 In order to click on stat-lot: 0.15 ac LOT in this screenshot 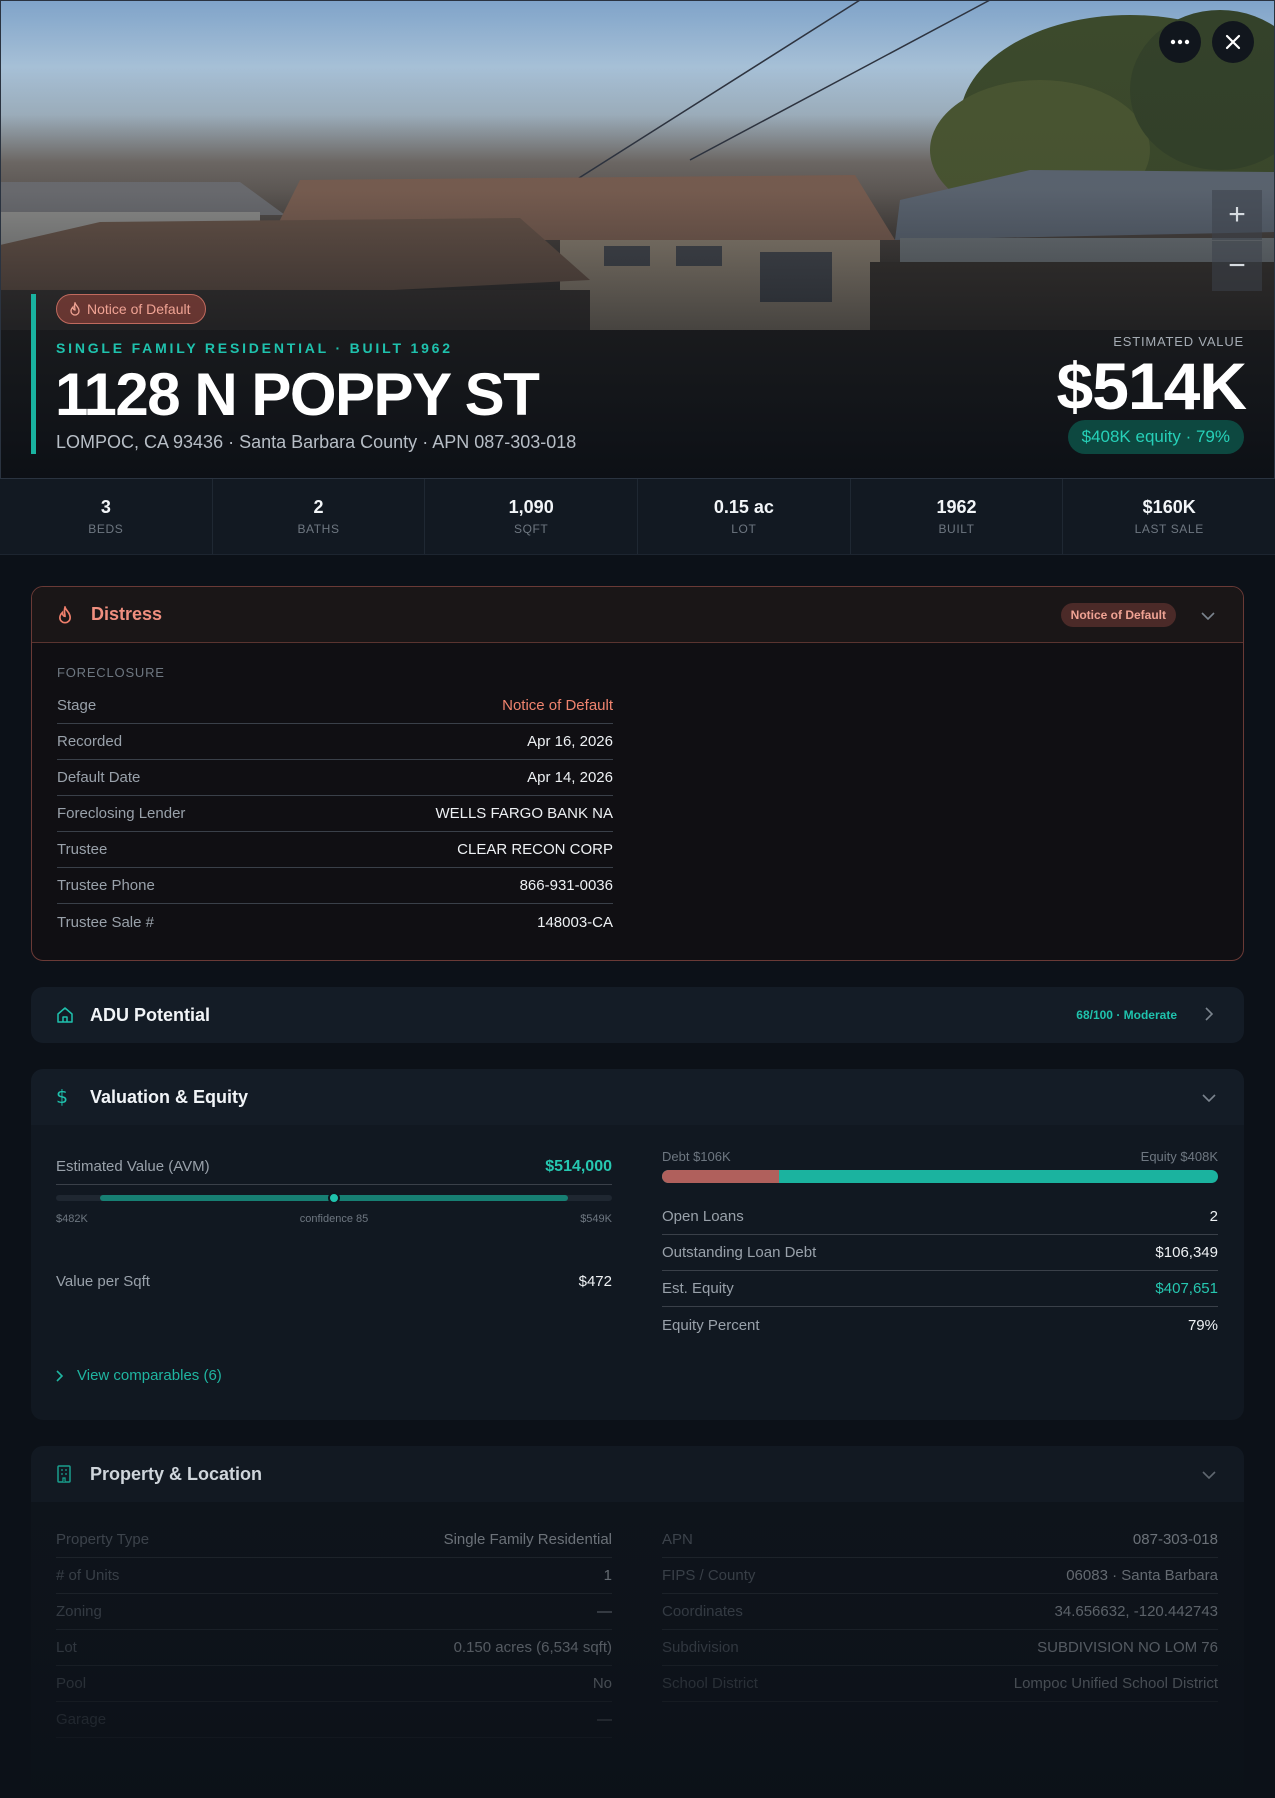, I will do `click(744, 516)`.